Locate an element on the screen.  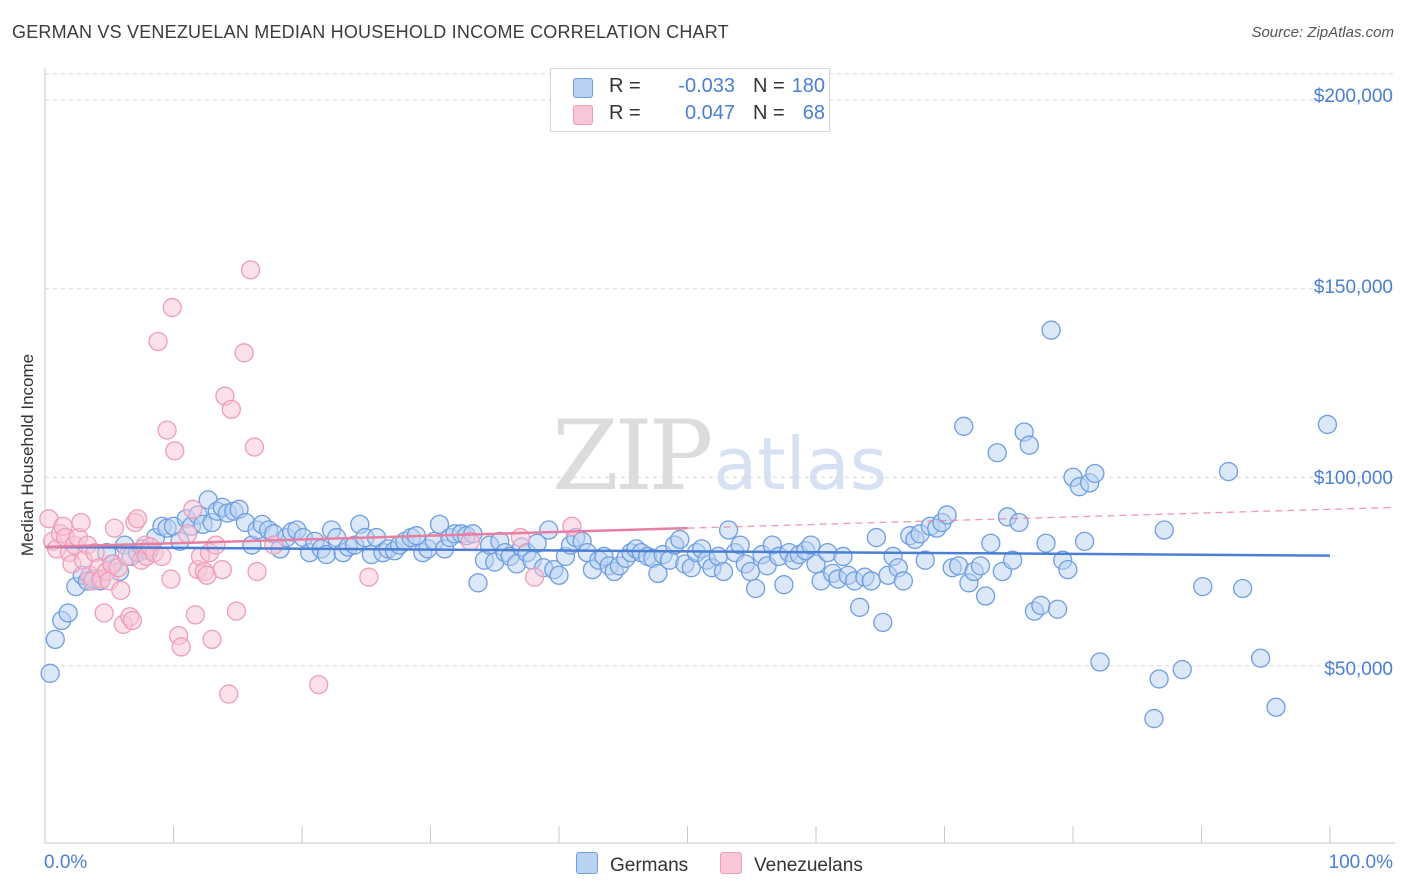
venezuelans-trend-extension is located at coordinates (1041, 517).